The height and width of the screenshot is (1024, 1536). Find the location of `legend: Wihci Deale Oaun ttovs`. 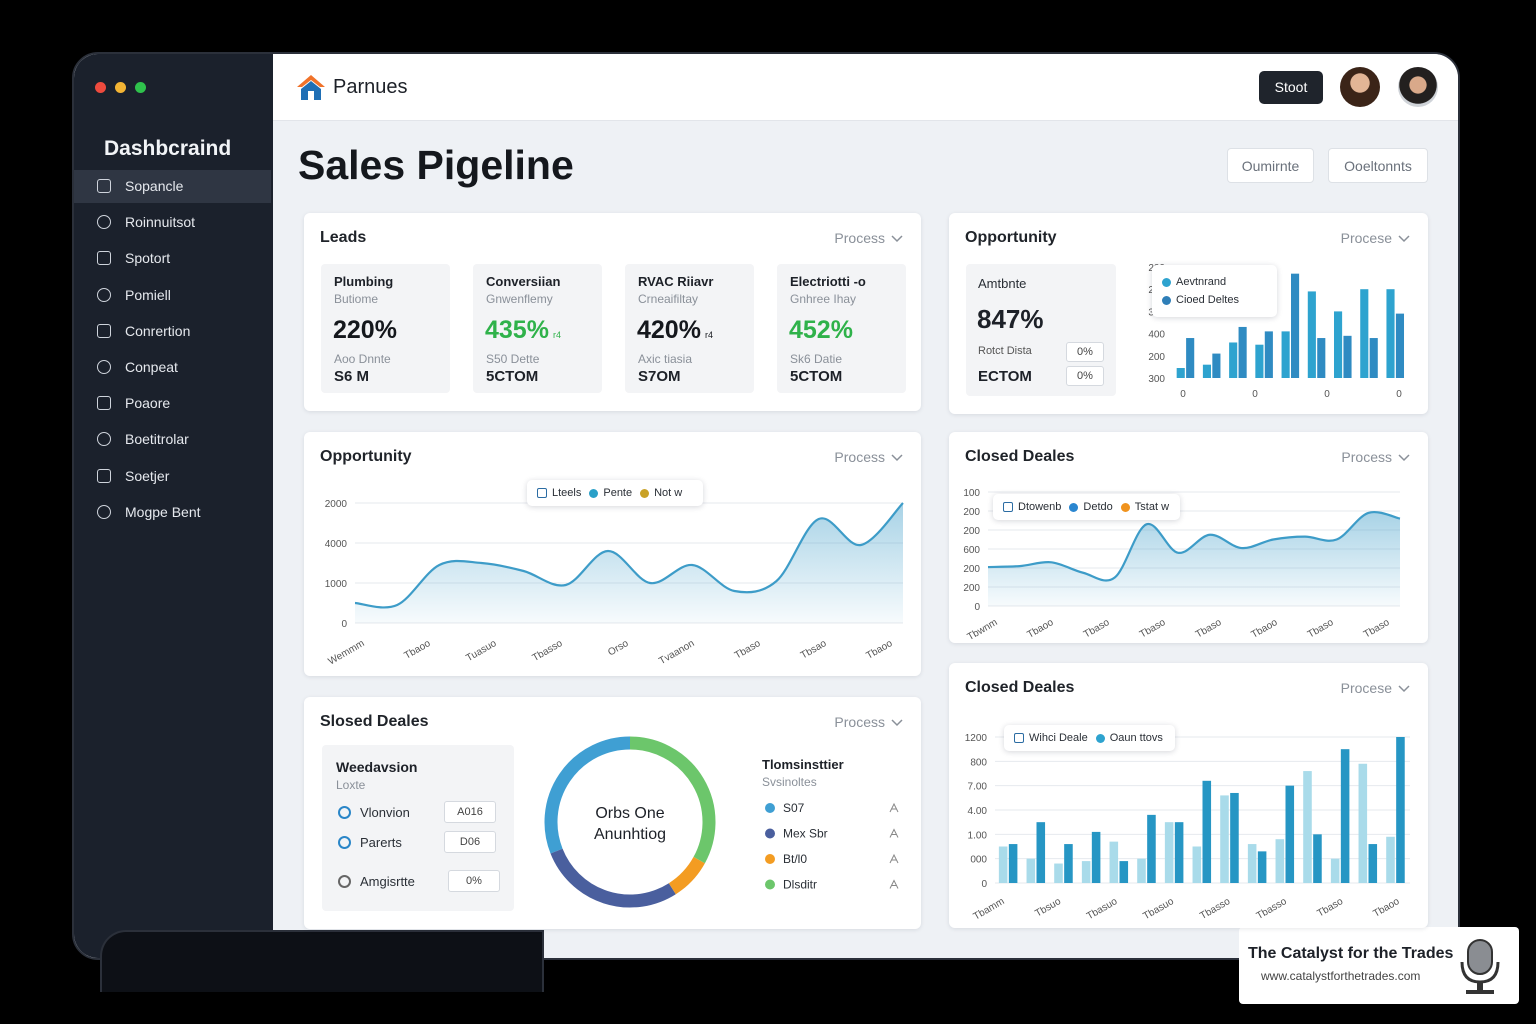

legend: Wihci Deale Oaun ttovs is located at coordinates (1089, 738).